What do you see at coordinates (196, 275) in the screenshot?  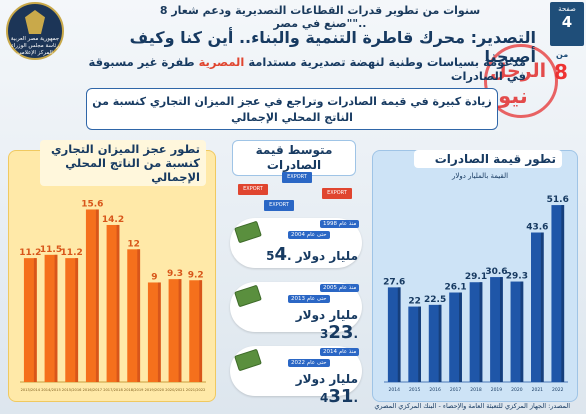 I see `bar-value-label: 9.2` at bounding box center [196, 275].